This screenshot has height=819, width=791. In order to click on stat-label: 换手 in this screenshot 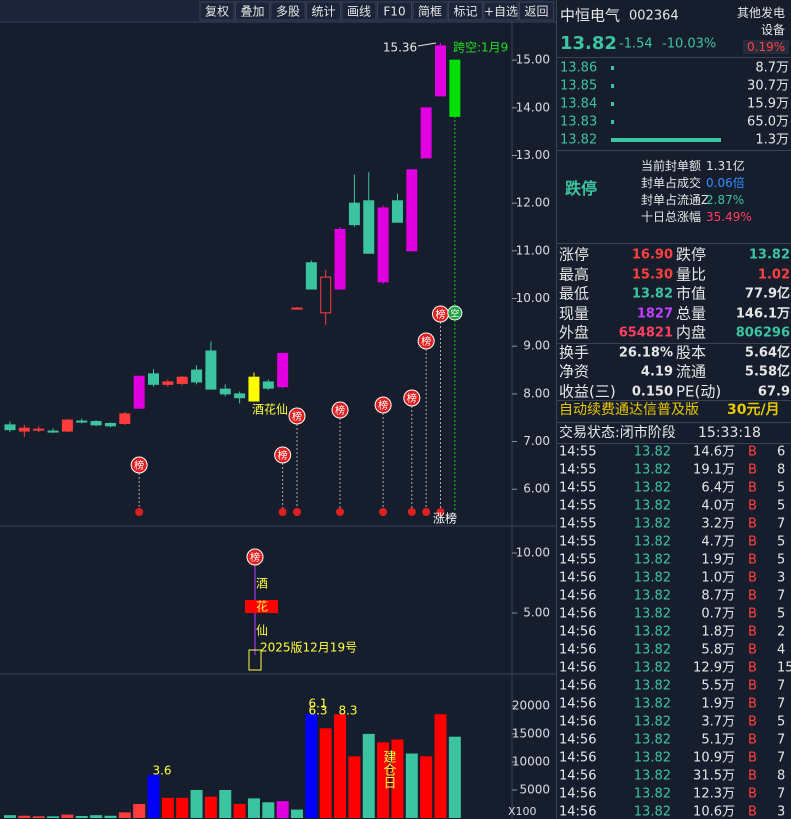, I will do `click(574, 352)`.